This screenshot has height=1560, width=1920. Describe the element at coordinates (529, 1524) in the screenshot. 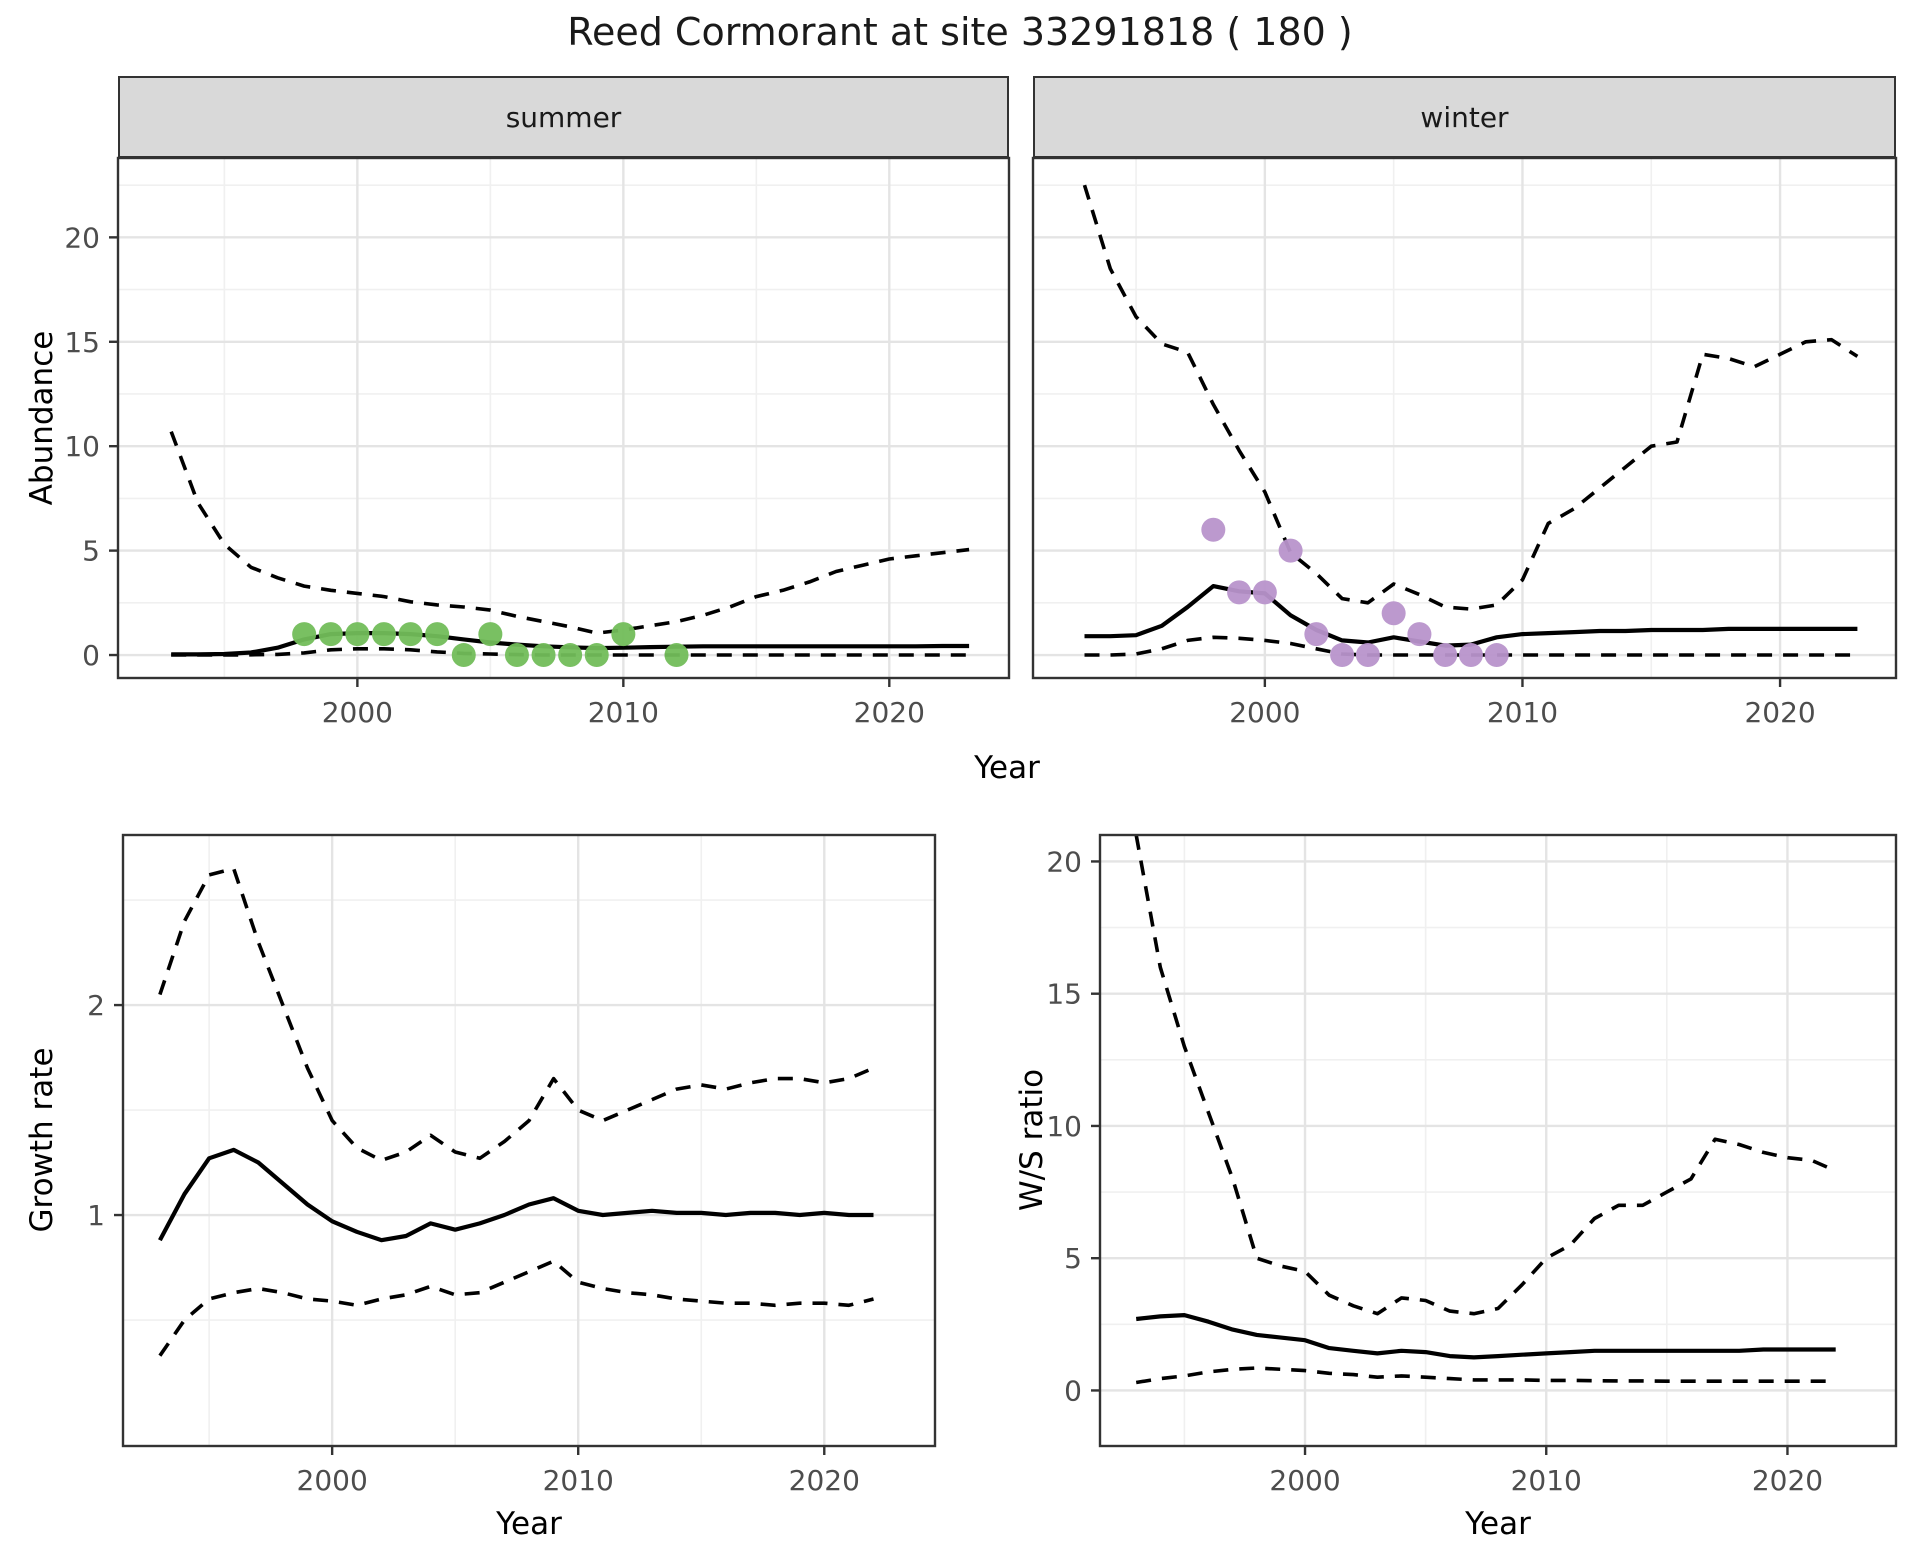

I see `x-axis-title-bottom-left: Year` at that location.